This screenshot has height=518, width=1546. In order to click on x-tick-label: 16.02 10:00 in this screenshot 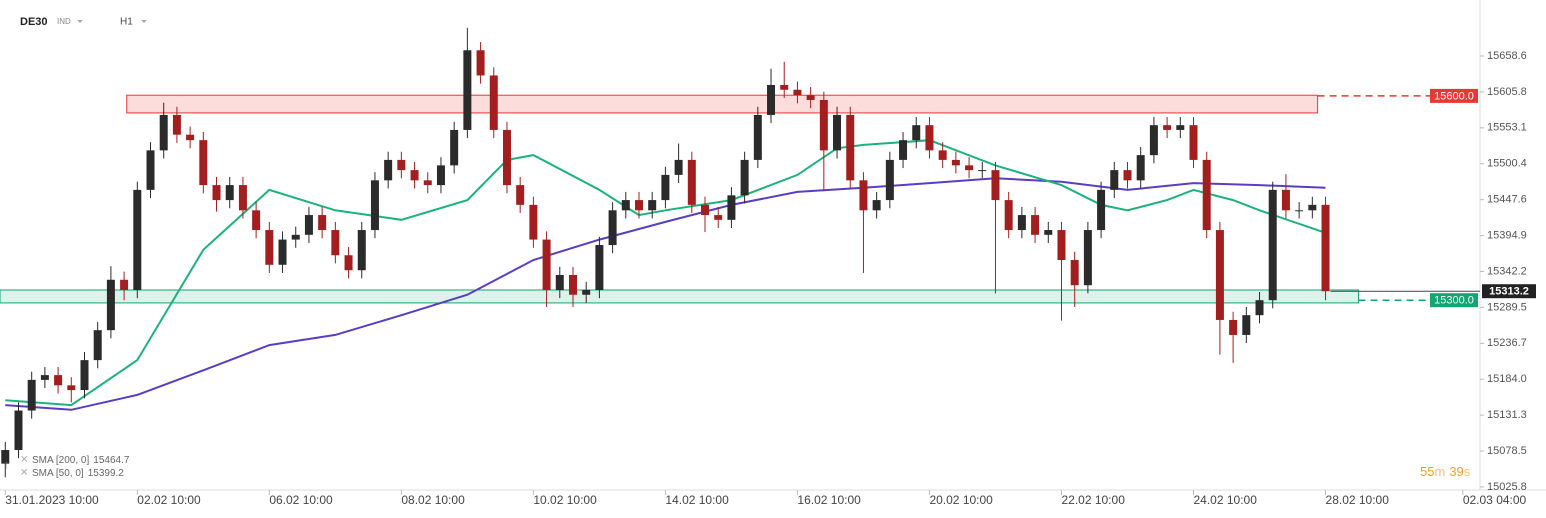, I will do `click(829, 500)`.